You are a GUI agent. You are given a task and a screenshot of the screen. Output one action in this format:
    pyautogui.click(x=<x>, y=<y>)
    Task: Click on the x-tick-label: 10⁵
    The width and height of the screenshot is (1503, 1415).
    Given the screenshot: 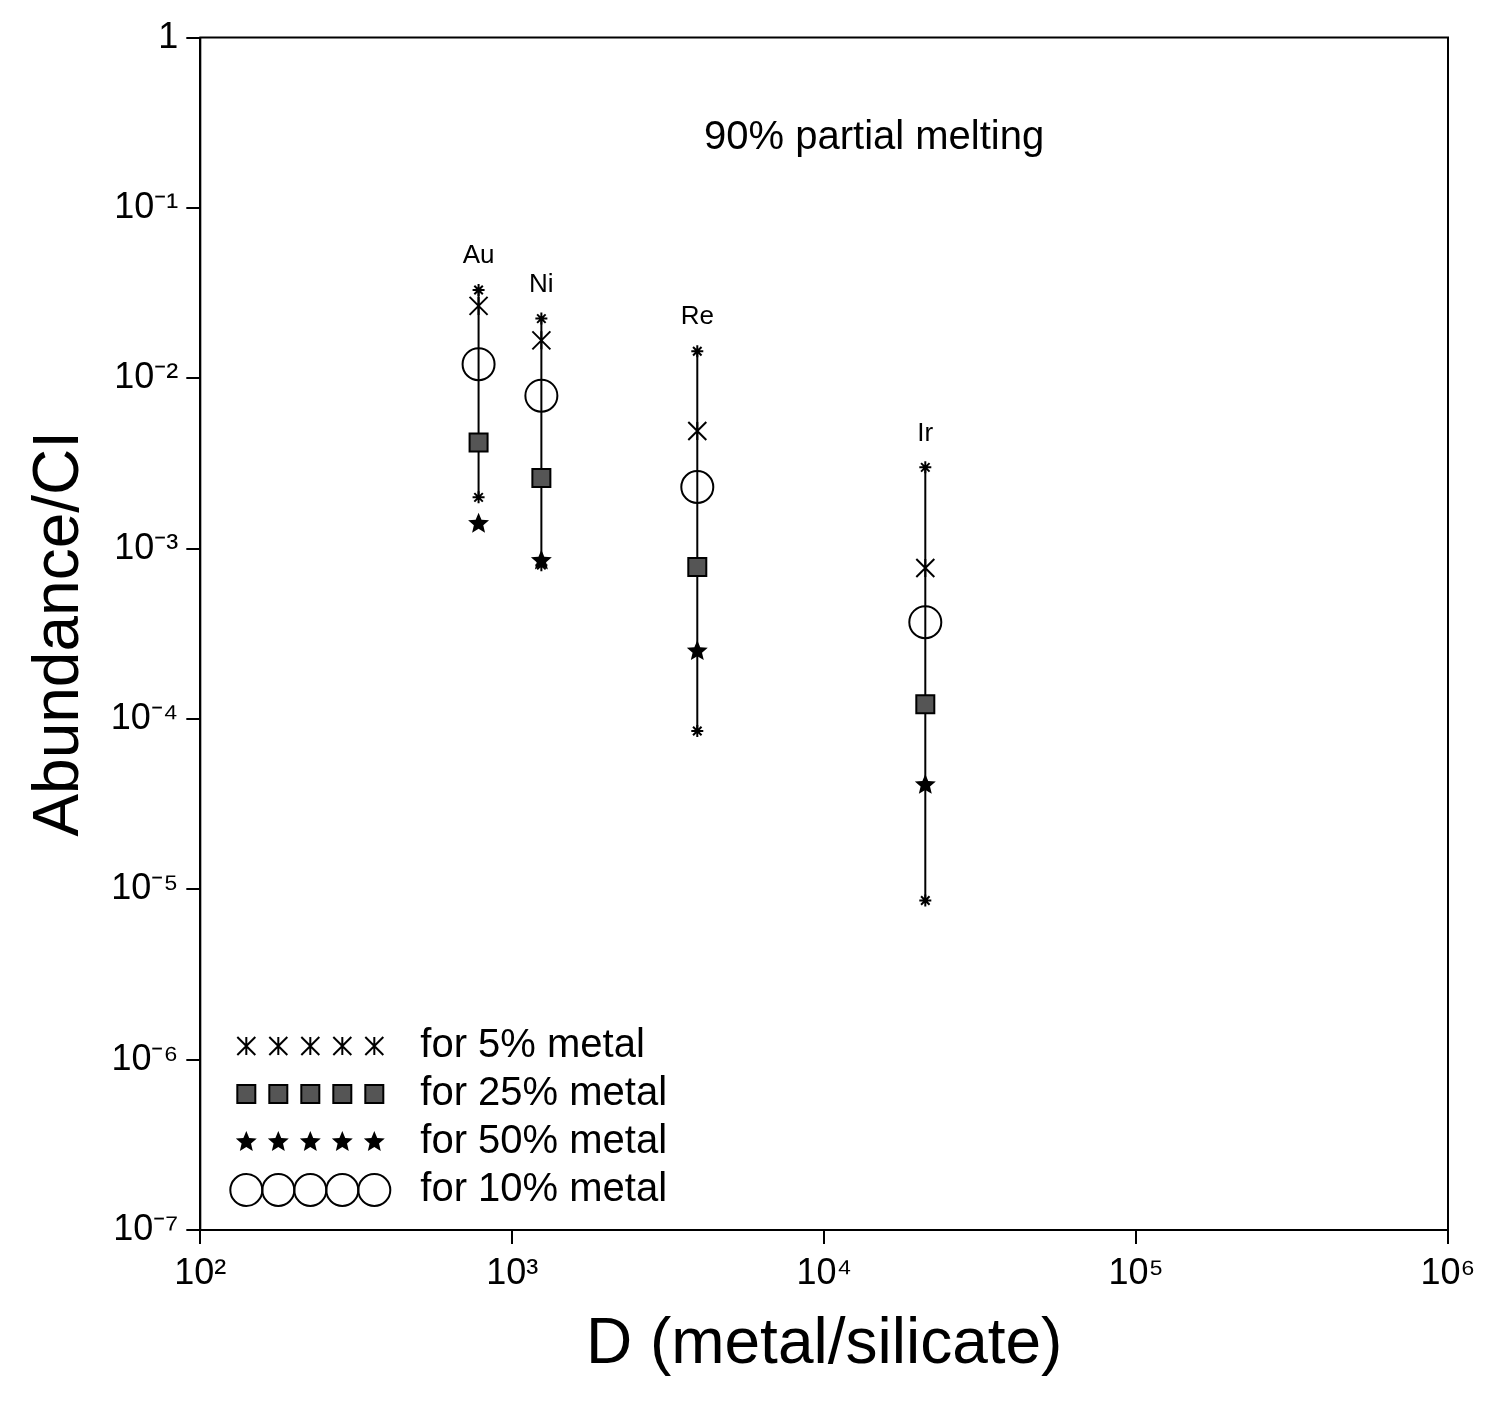 What is the action you would take?
    pyautogui.click(x=1136, y=1271)
    